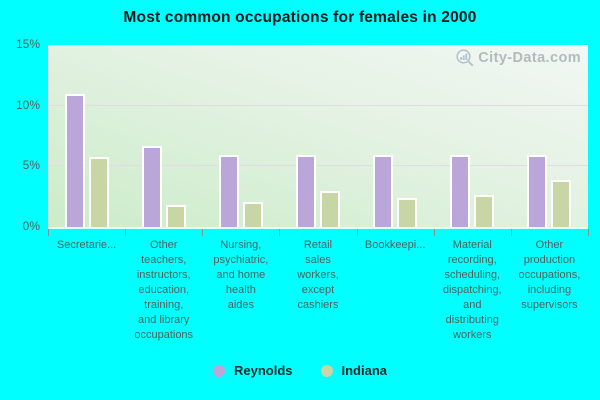  I want to click on watermark-text: City-Data.com, so click(529, 58).